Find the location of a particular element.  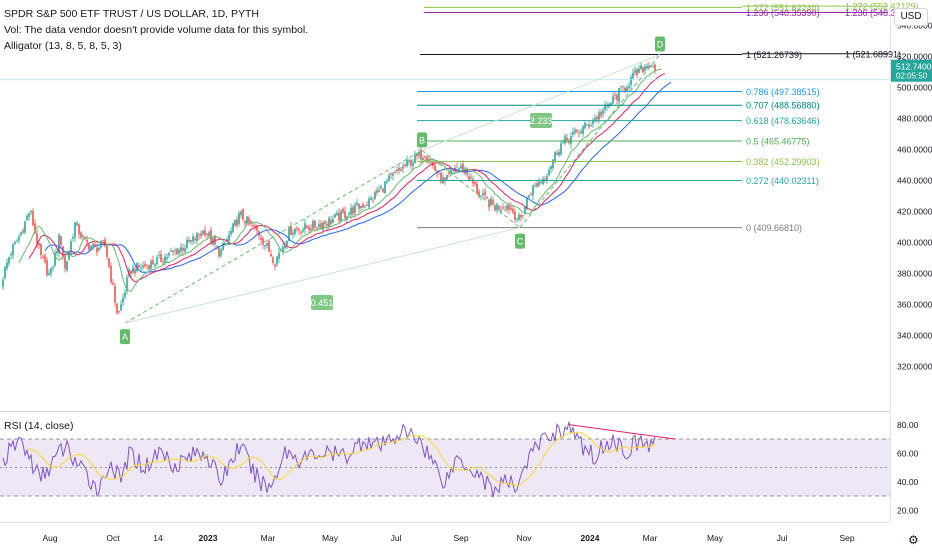

pattern-point-label: B is located at coordinates (422, 140).